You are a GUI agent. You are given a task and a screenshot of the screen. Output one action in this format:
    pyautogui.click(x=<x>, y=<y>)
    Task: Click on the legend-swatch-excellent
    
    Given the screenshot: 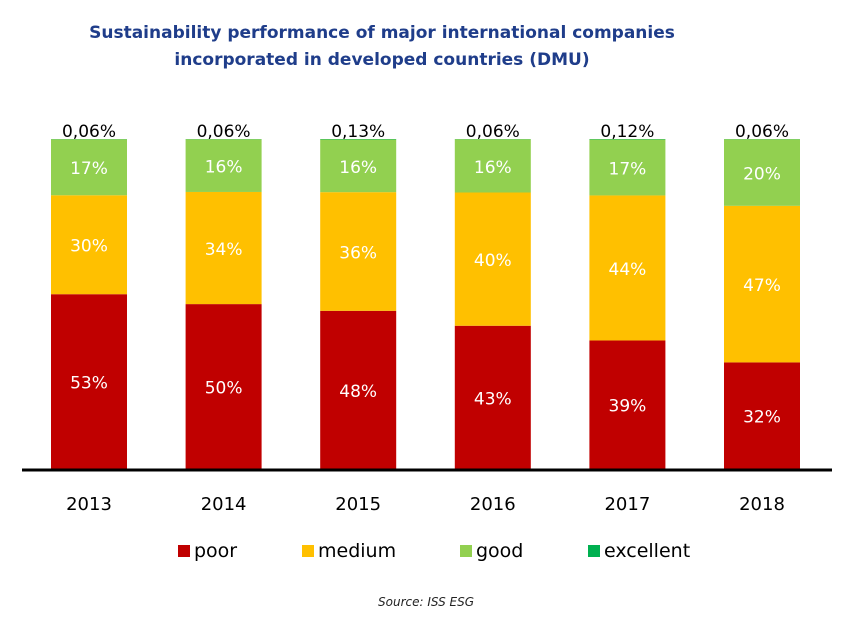 What is the action you would take?
    pyautogui.click(x=594, y=551)
    